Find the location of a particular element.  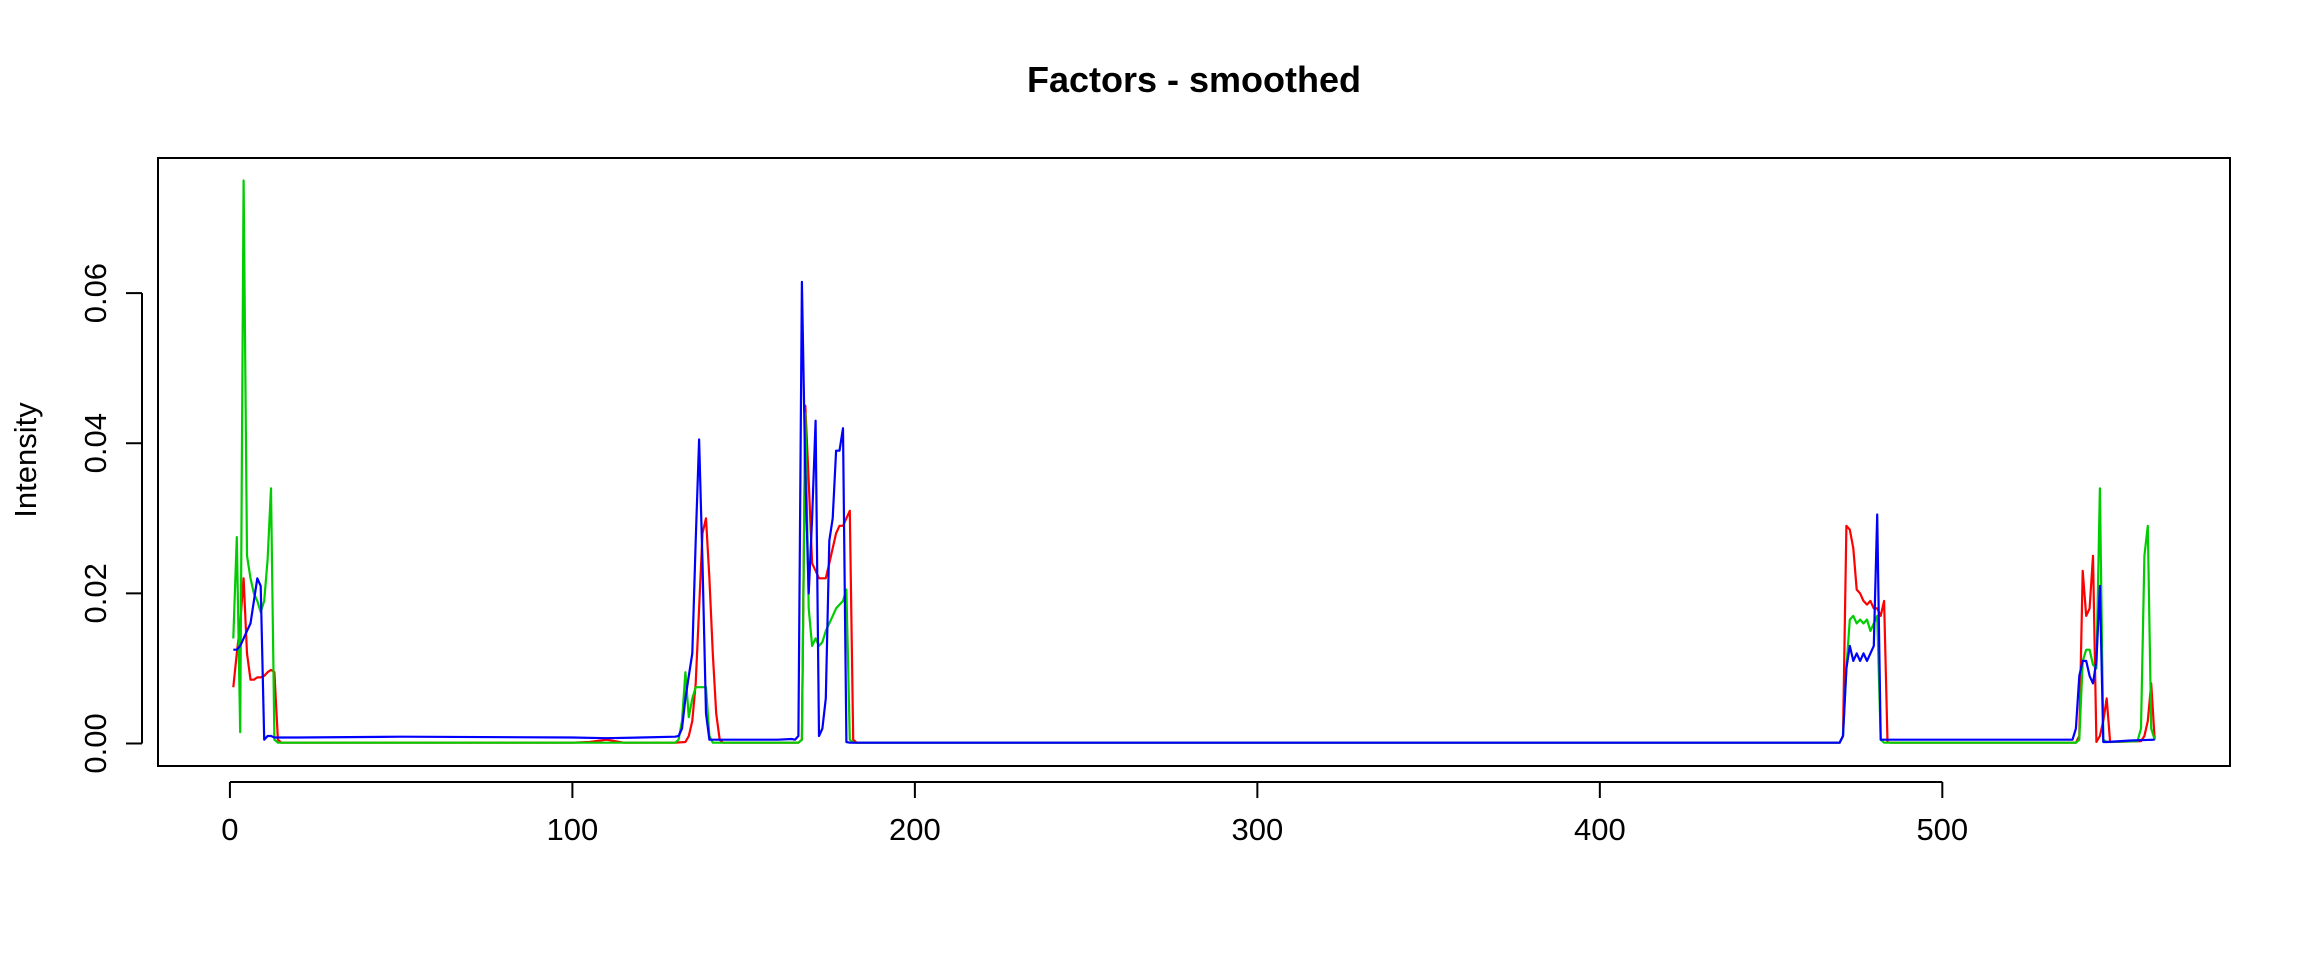

x-axis: 0 100 200 300 400 500 is located at coordinates (1094, 814).